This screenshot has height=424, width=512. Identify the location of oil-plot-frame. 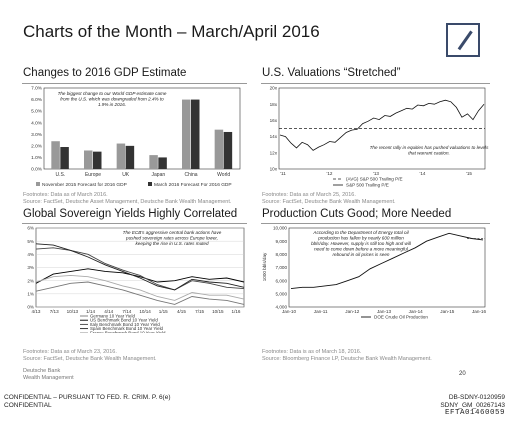
(387, 267).